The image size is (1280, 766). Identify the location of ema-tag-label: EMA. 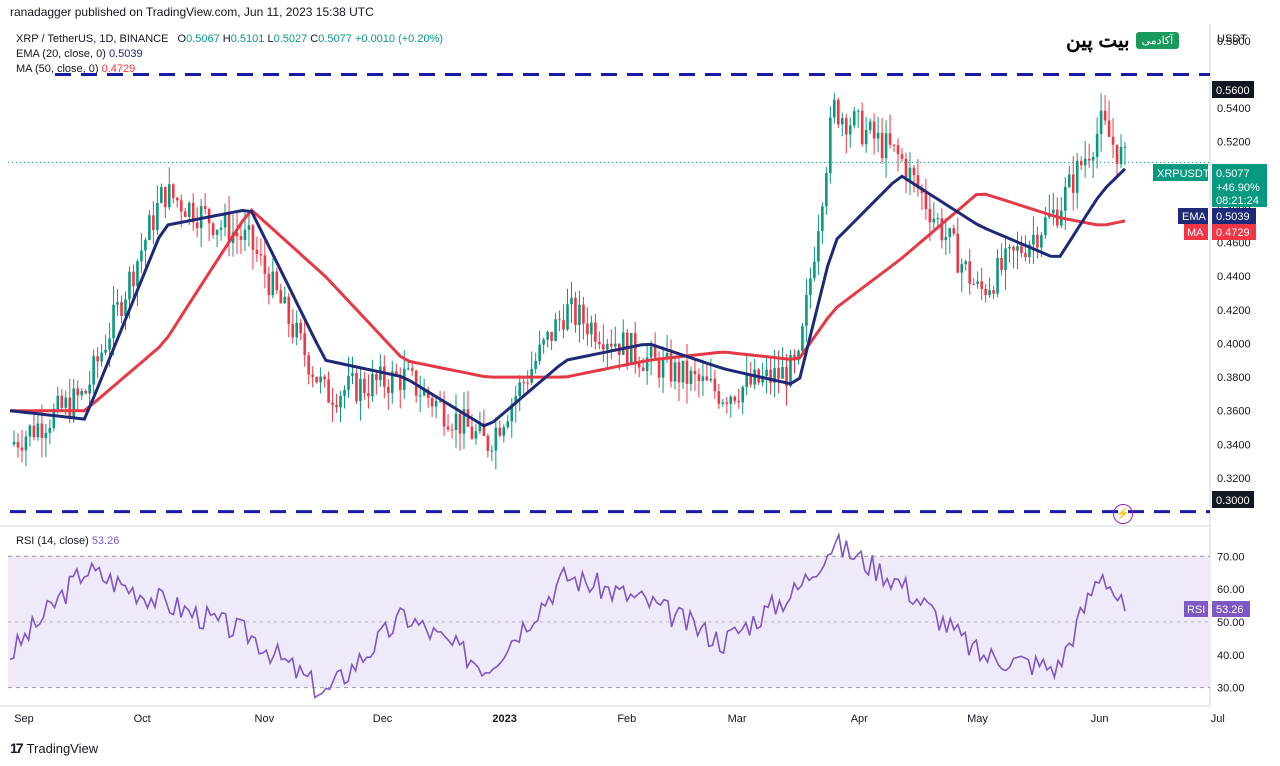
(1194, 217).